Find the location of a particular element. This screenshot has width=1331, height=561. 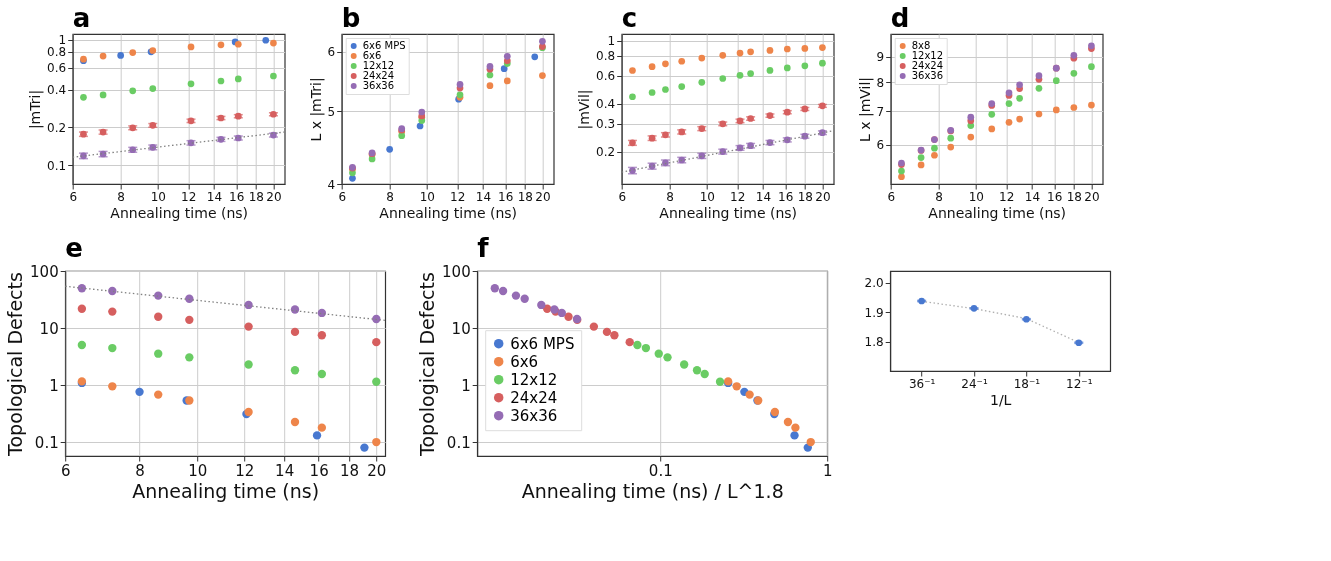

y-axis-title: L x |mTri| is located at coordinates (316, 109).